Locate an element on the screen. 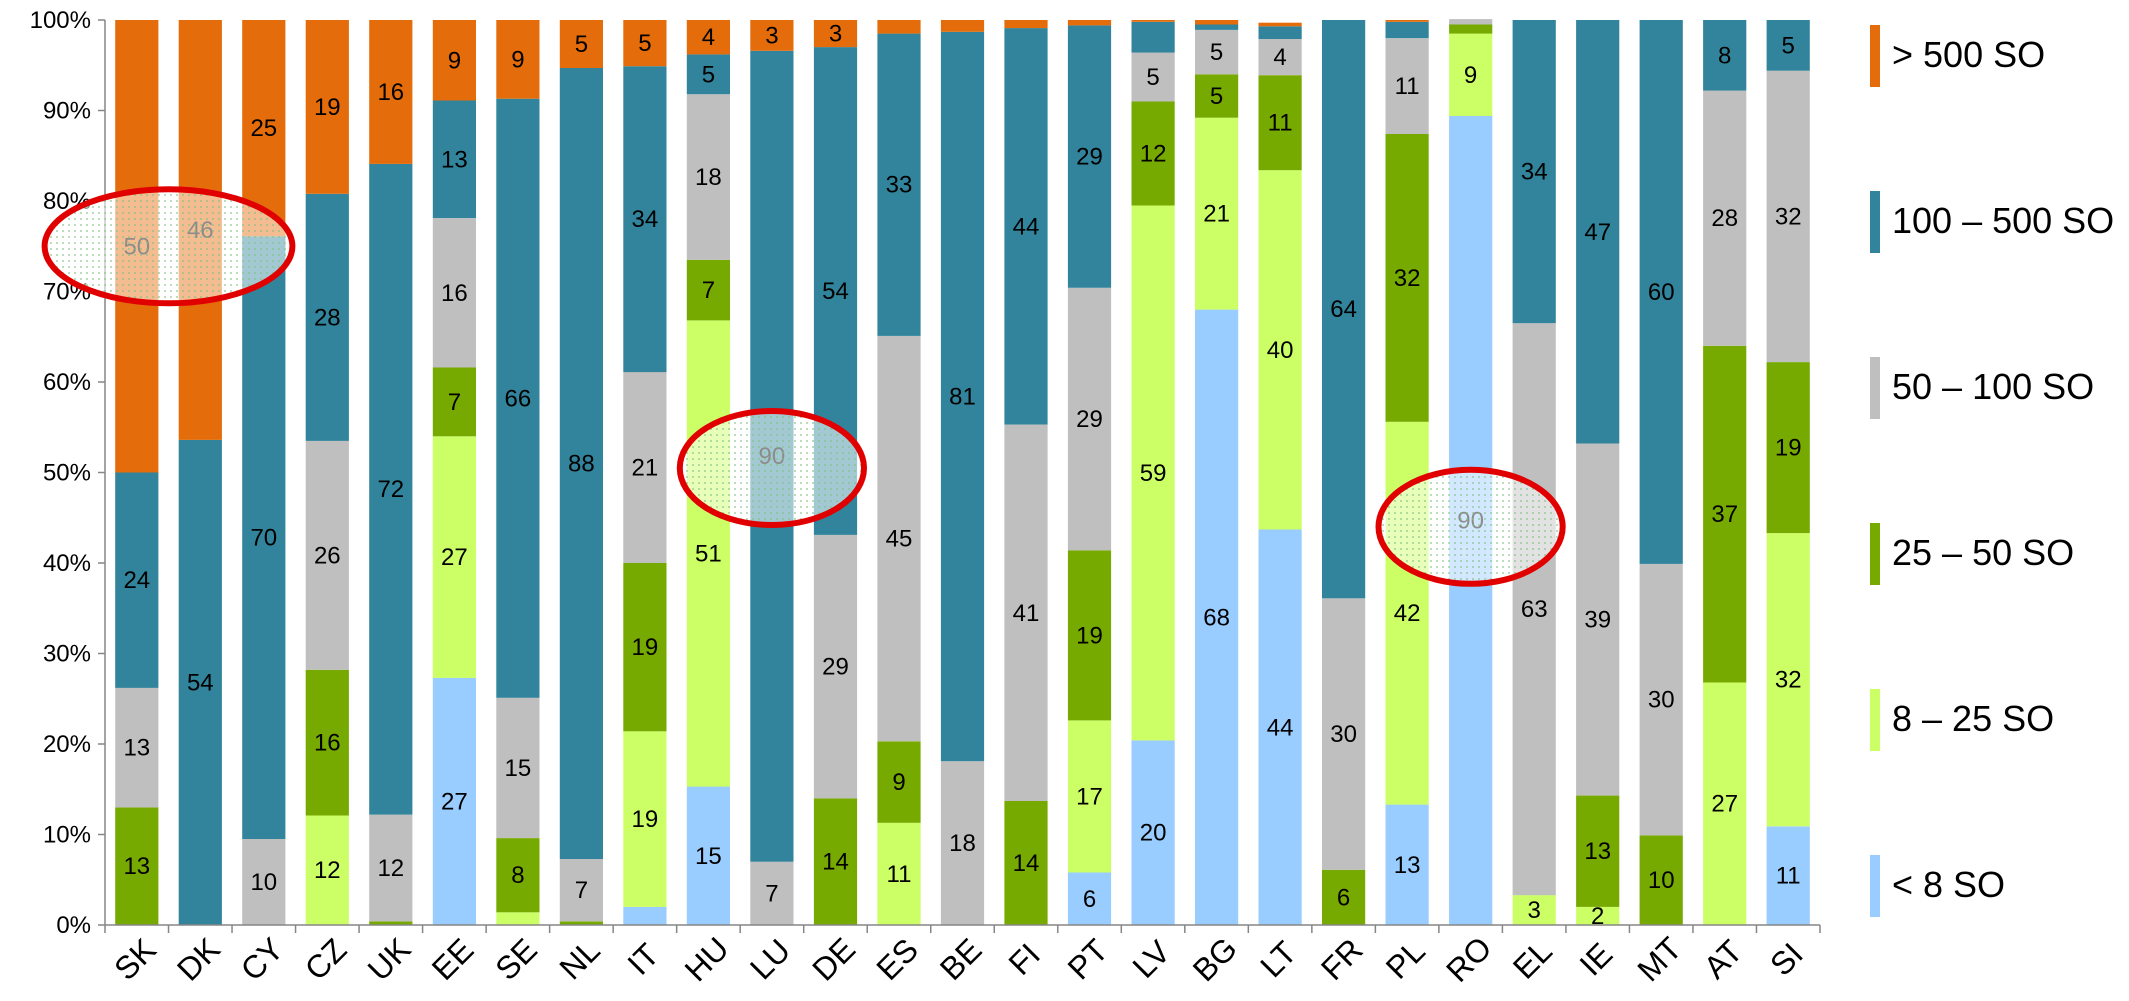 The width and height of the screenshot is (2129, 1001). data-label-SI-2: 19 is located at coordinates (1788, 448).